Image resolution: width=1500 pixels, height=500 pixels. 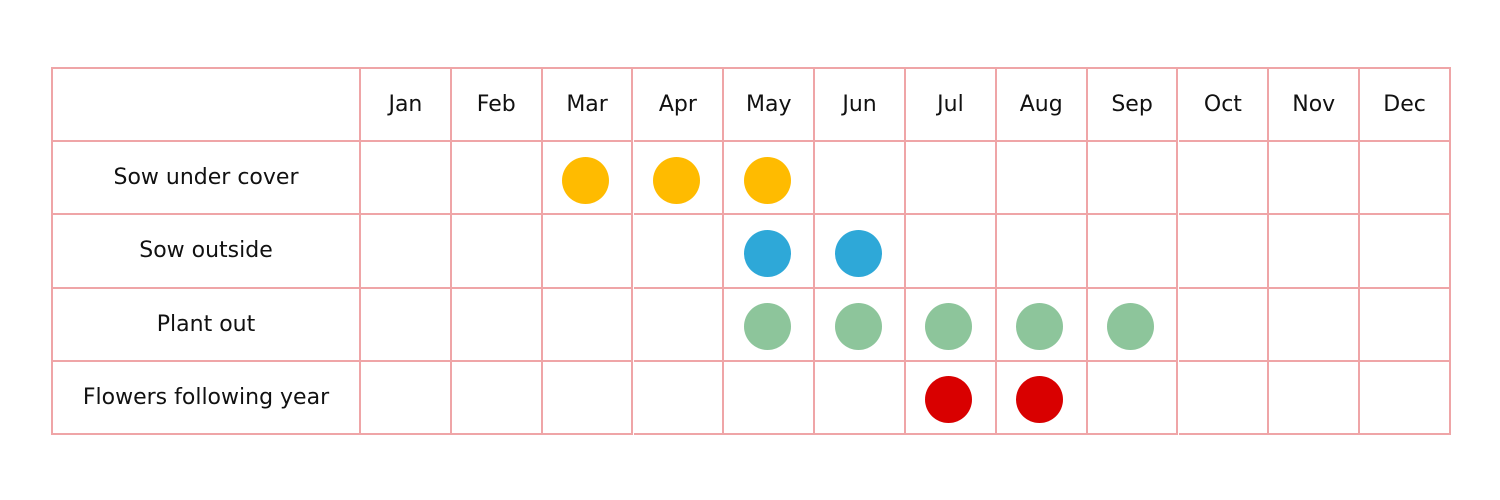 I want to click on row-label: Flowers following year, so click(x=207, y=398).